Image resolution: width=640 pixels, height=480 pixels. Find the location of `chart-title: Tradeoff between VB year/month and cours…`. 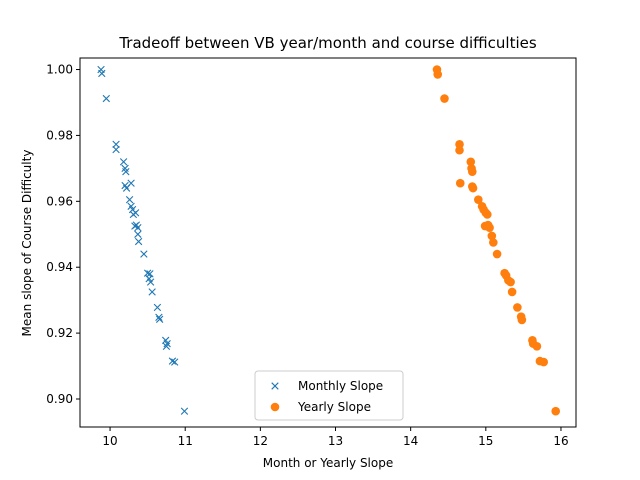

chart-title: Tradeoff between VB year/month and cours… is located at coordinates (327, 43).